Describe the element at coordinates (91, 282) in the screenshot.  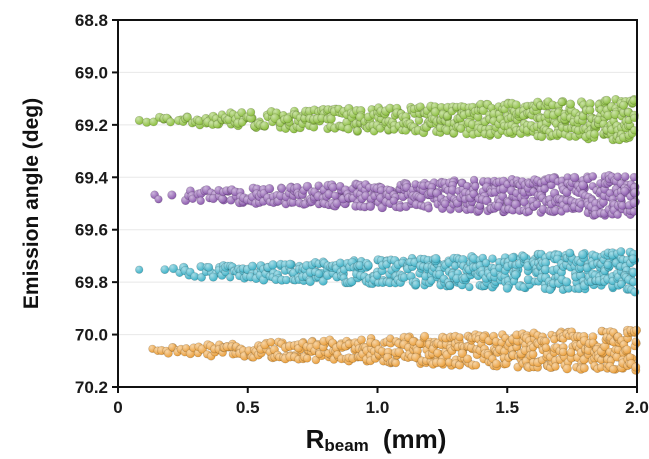
I see `y-tick-label: 69.8` at that location.